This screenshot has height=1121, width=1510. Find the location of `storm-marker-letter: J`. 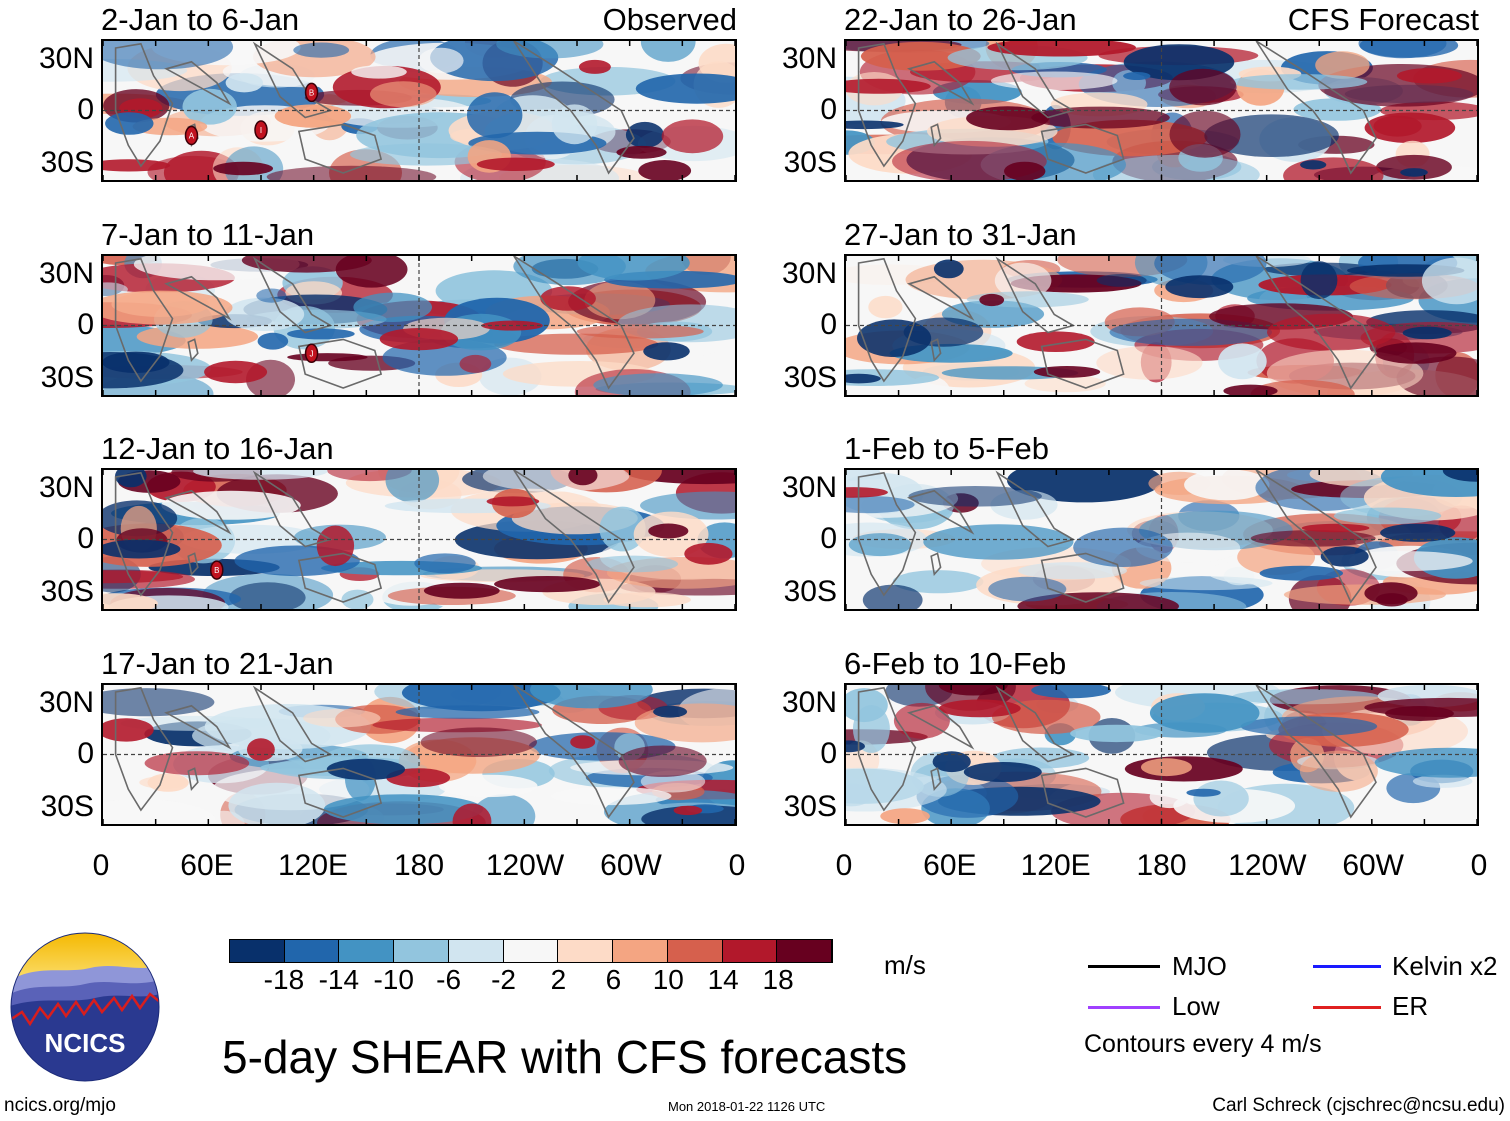

storm-marker-letter: J is located at coordinates (312, 353).